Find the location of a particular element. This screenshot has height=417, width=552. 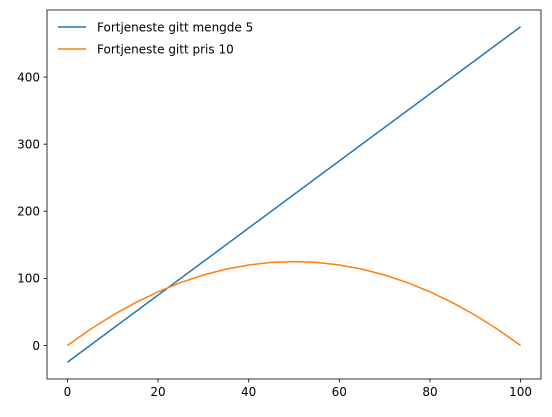

x-tick-label: 60 is located at coordinates (339, 392).